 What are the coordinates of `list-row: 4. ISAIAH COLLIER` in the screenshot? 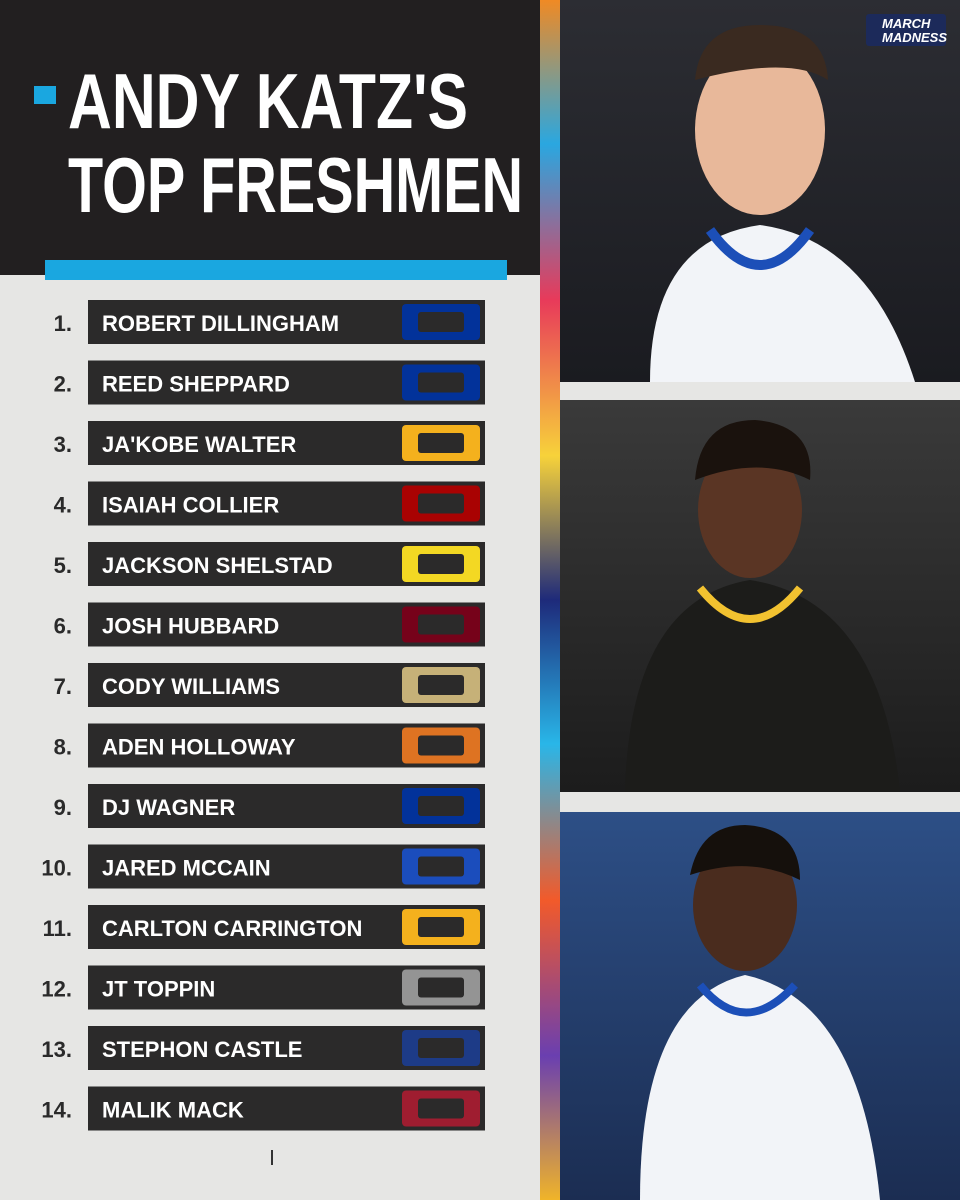 It's located at (269, 503).